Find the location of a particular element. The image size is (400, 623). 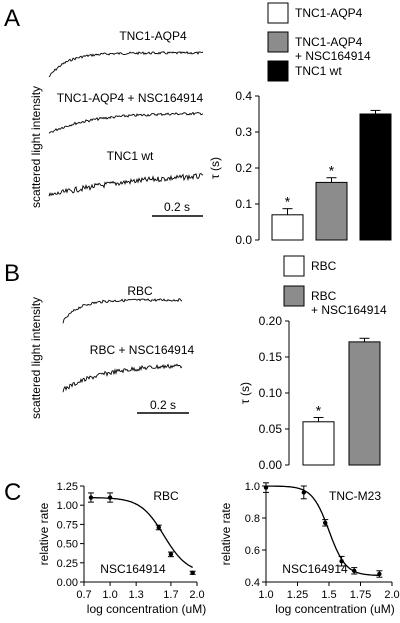

c-right-y-axis-label: relative rate is located at coordinates (226, 533).